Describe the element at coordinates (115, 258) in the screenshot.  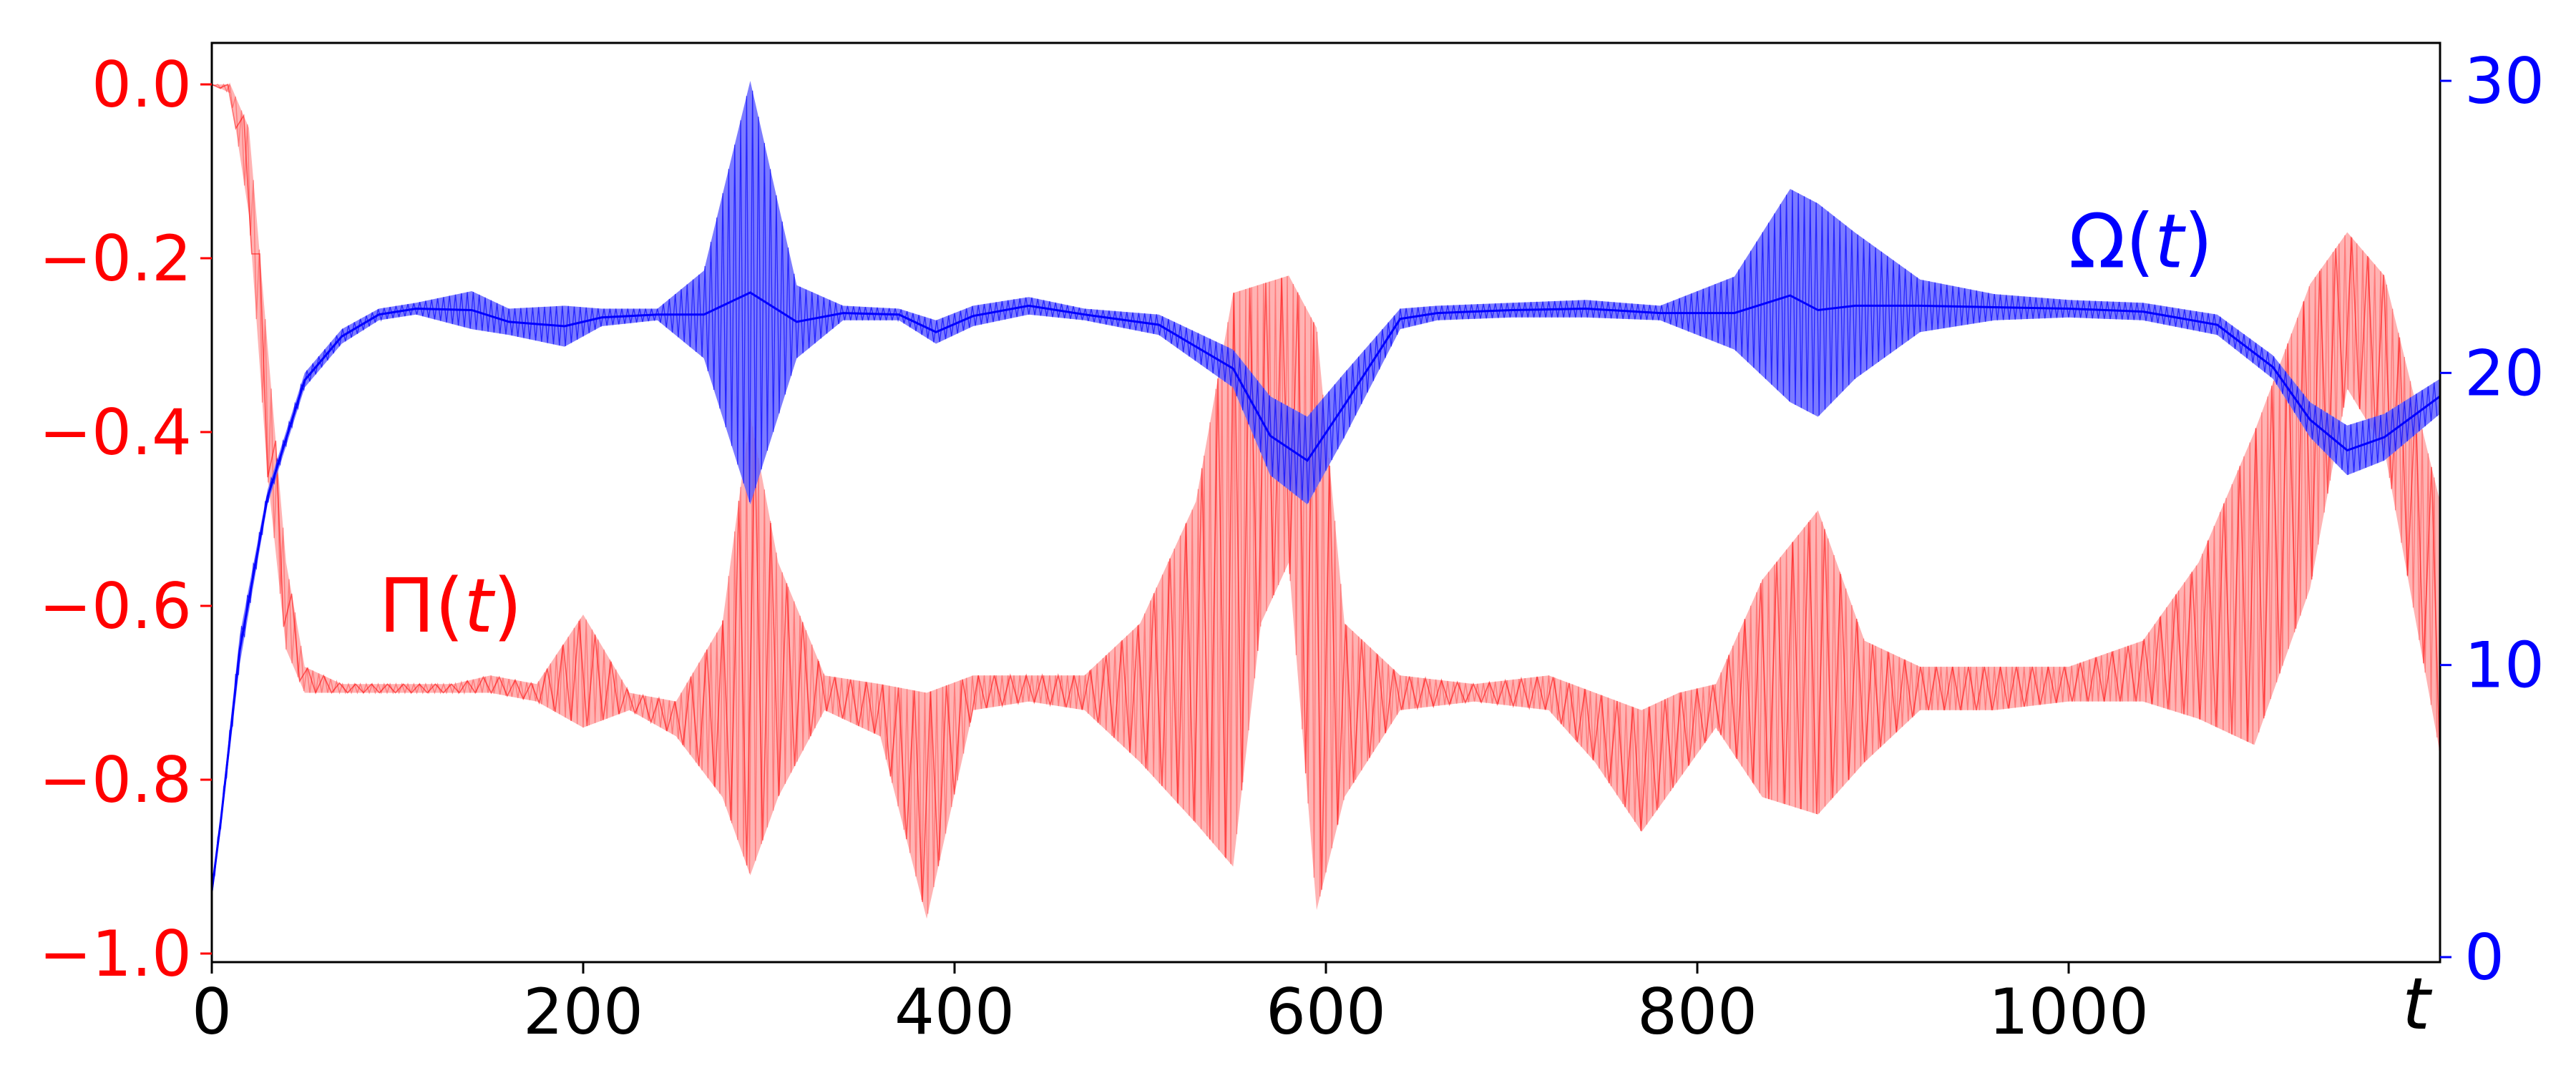
I see `y-left-tick-label: −0.2` at that location.